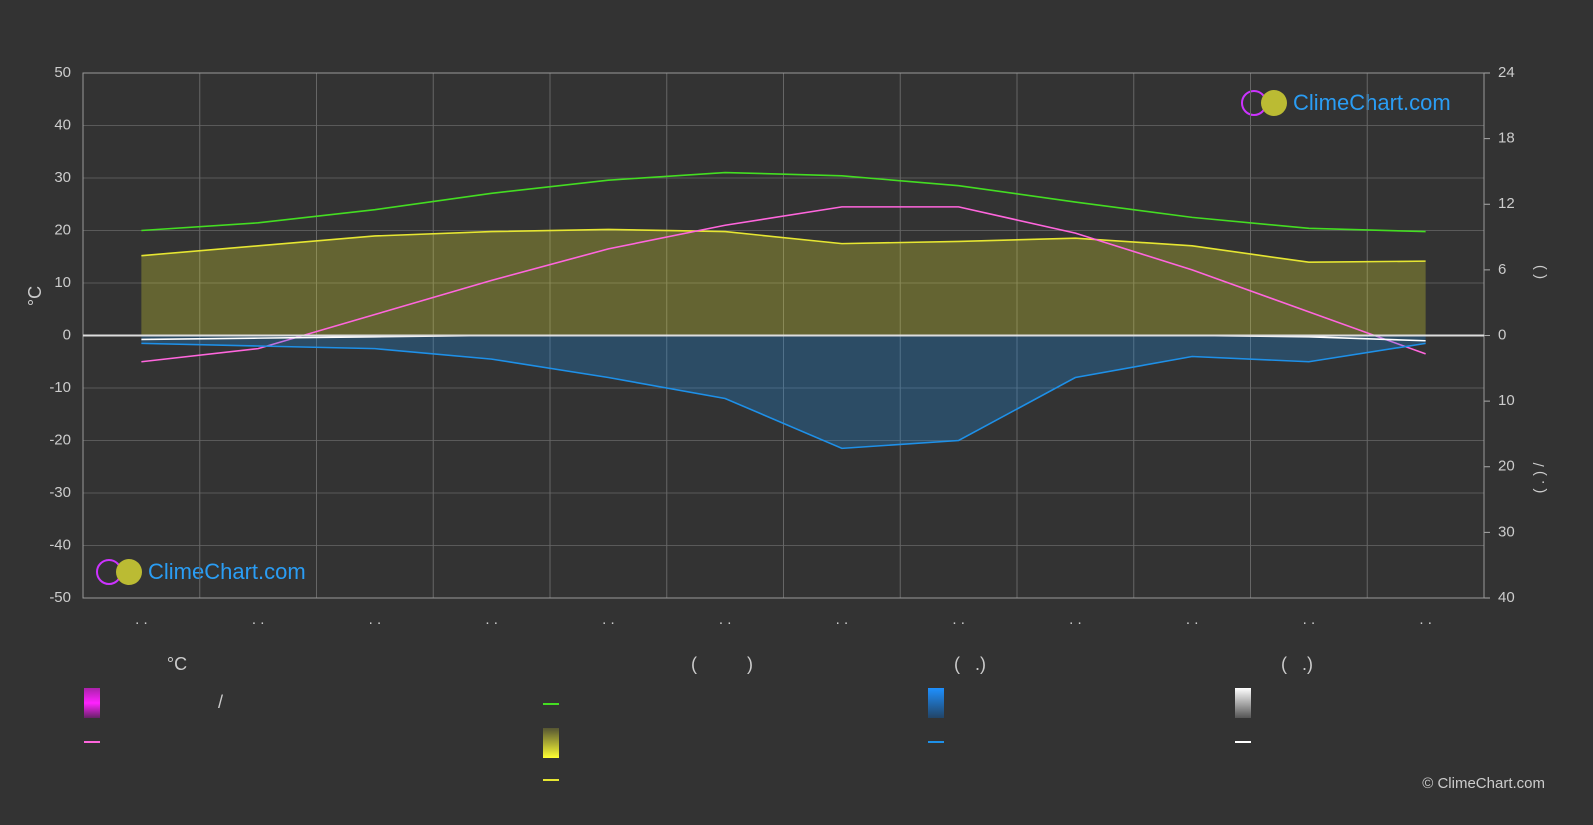  What do you see at coordinates (1506, 466) in the screenshot?
I see `y3-tick-label: 20` at bounding box center [1506, 466].